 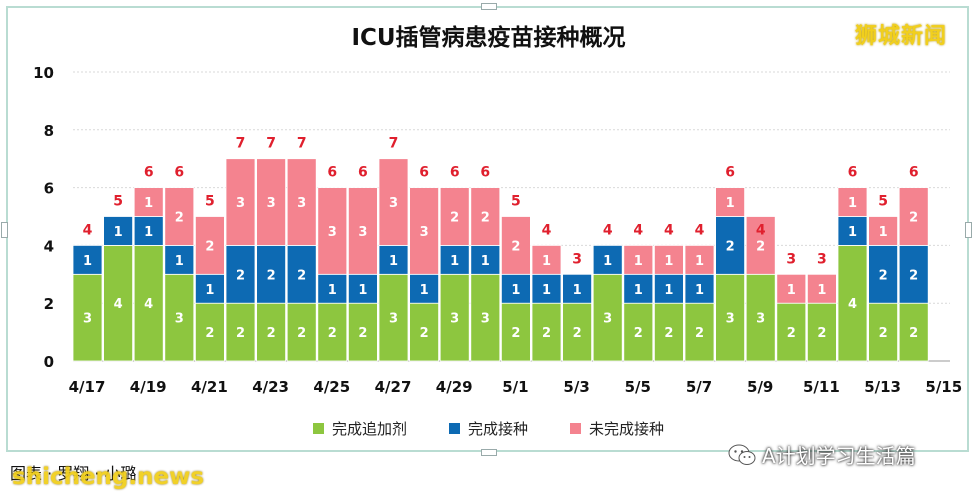 What do you see at coordinates (454, 387) in the screenshot?
I see `x-tick-label: 4/29` at bounding box center [454, 387].